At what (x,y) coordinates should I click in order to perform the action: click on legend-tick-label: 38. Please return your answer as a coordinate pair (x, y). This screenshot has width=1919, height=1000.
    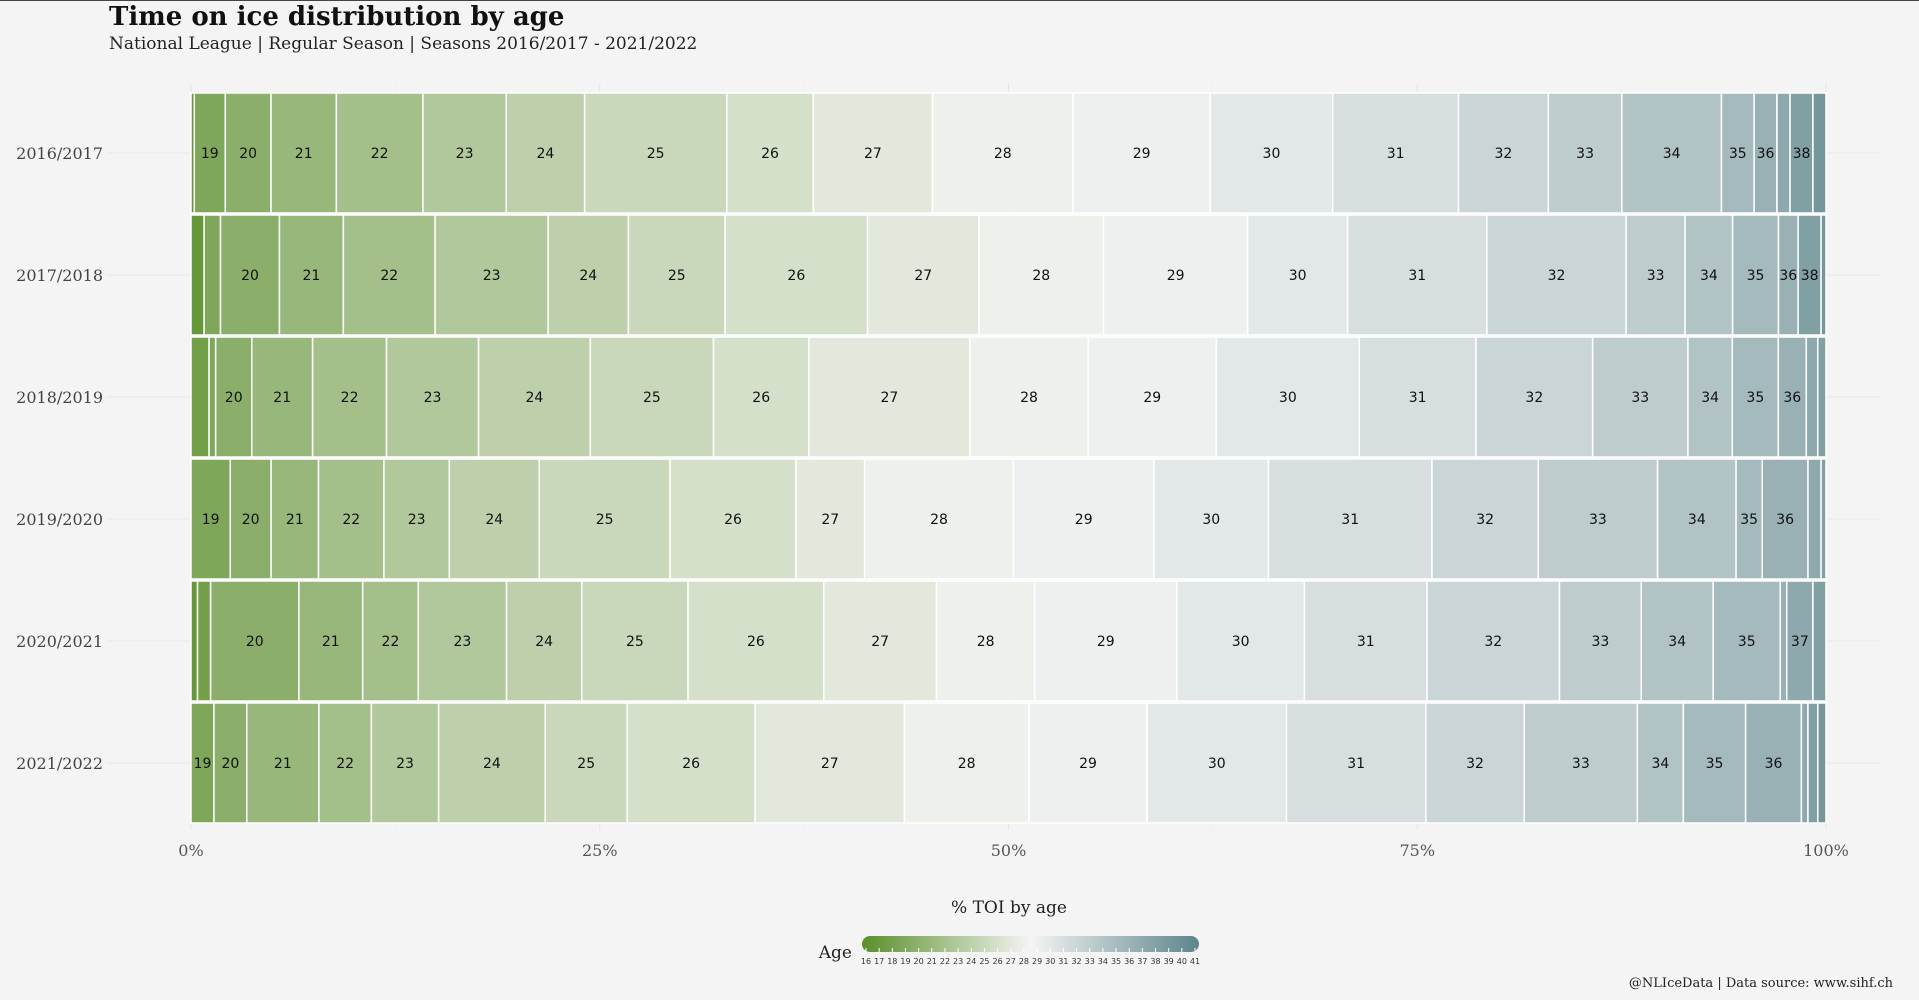
    Looking at the image, I should click on (1155, 961).